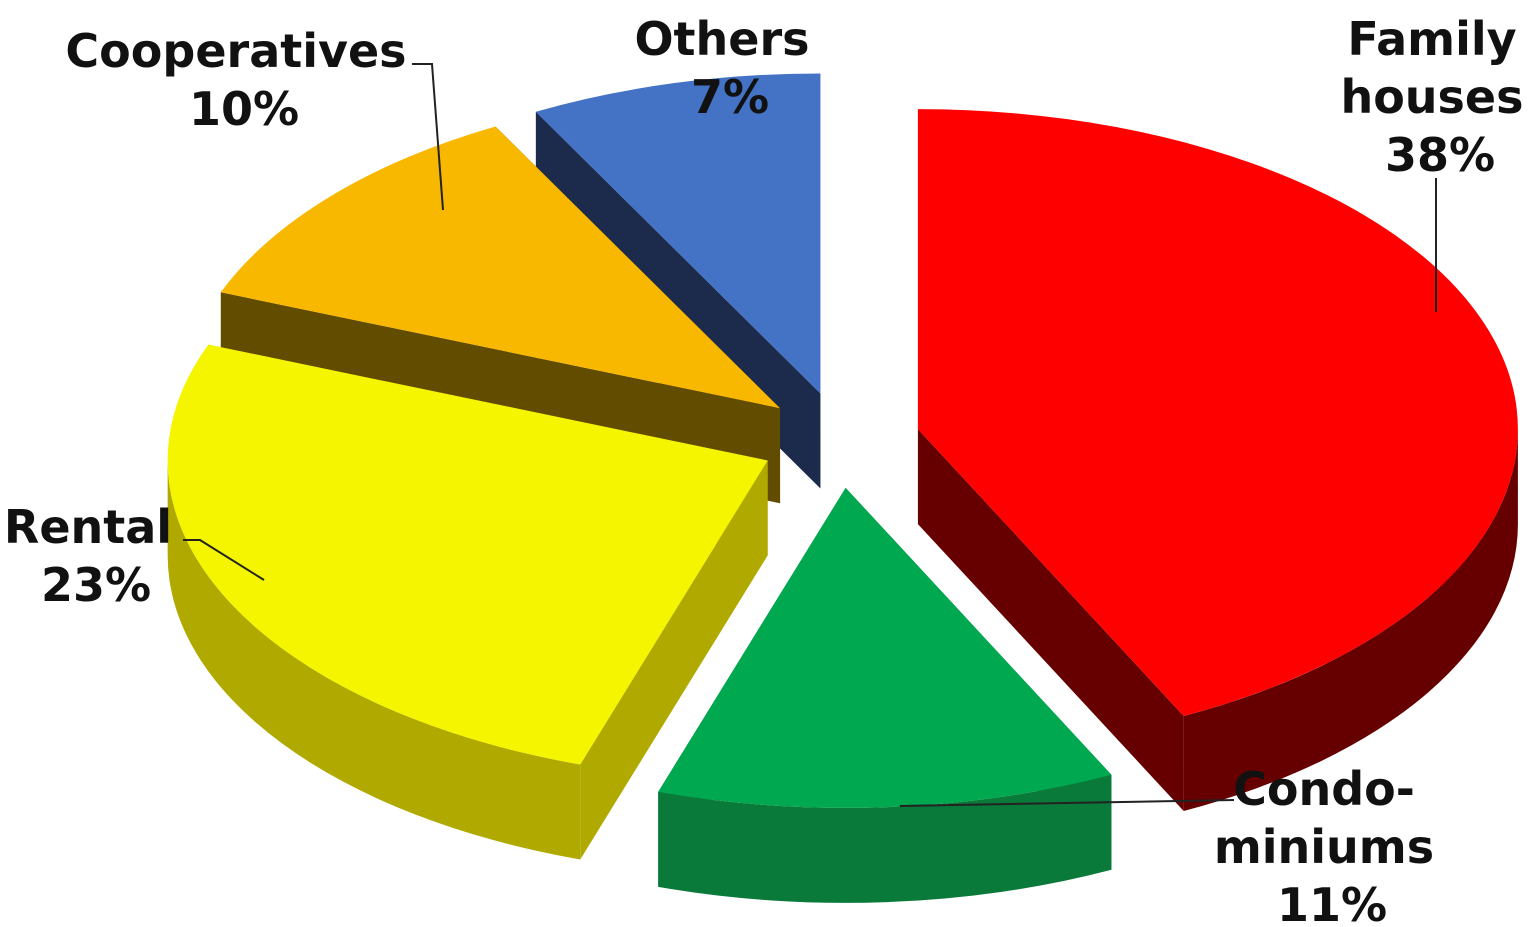 The image size is (1536, 927). I want to click on label-rental-value: 23%, so click(96, 585).